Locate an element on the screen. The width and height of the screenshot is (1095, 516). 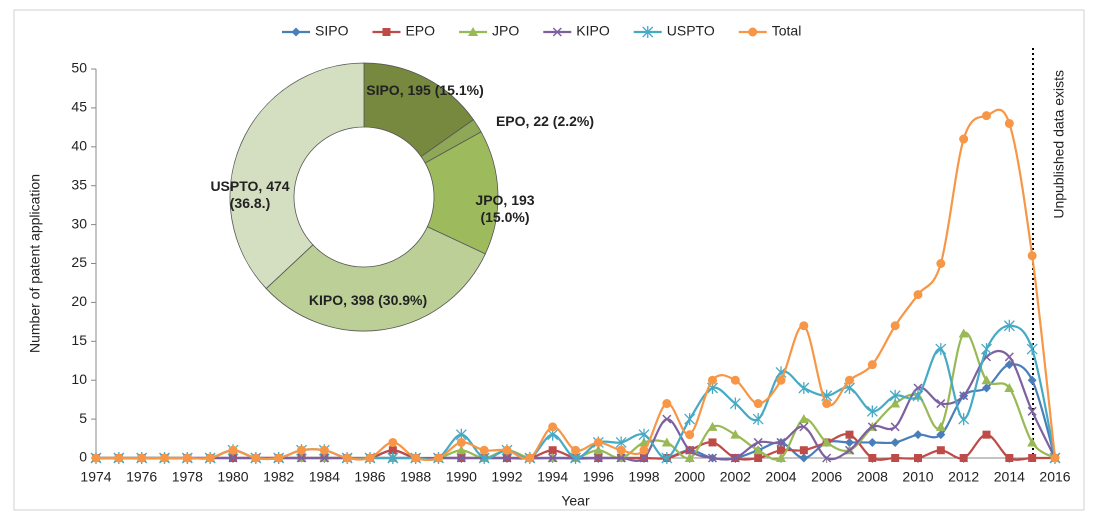
y-tick-label: 15 is located at coordinates (79, 340).